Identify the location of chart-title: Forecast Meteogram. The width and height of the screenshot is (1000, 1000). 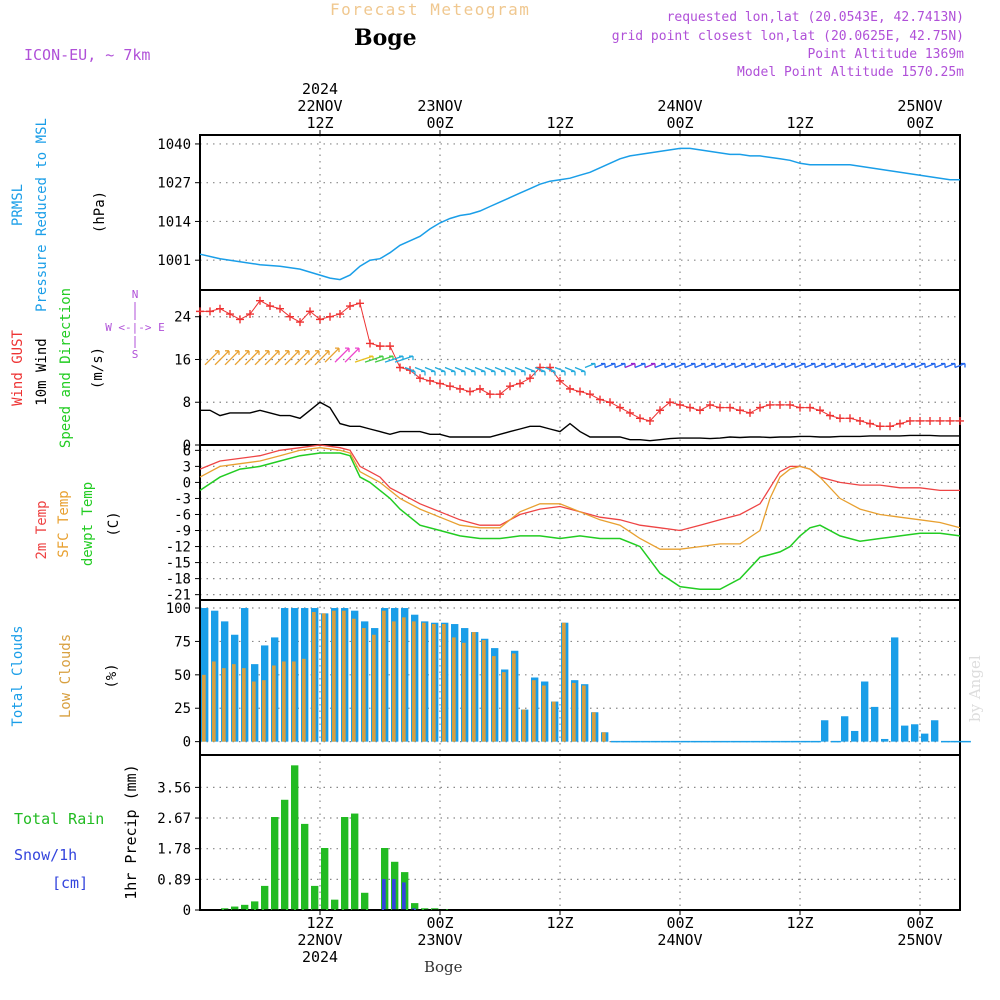
(430, 9).